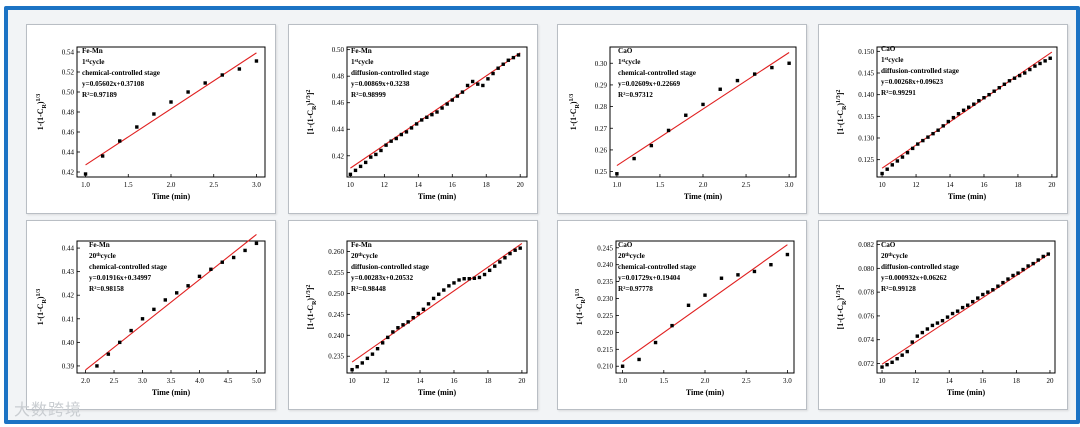 This screenshot has width=1080, height=427. What do you see at coordinates (601, 107) in the screenshot?
I see `y-tick-label: 0.28` at bounding box center [601, 107].